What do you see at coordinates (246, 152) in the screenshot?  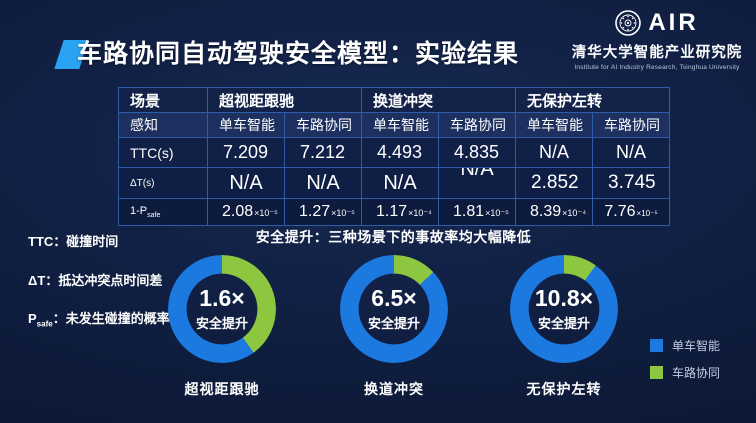 I see `table-cell: 7.209` at bounding box center [246, 152].